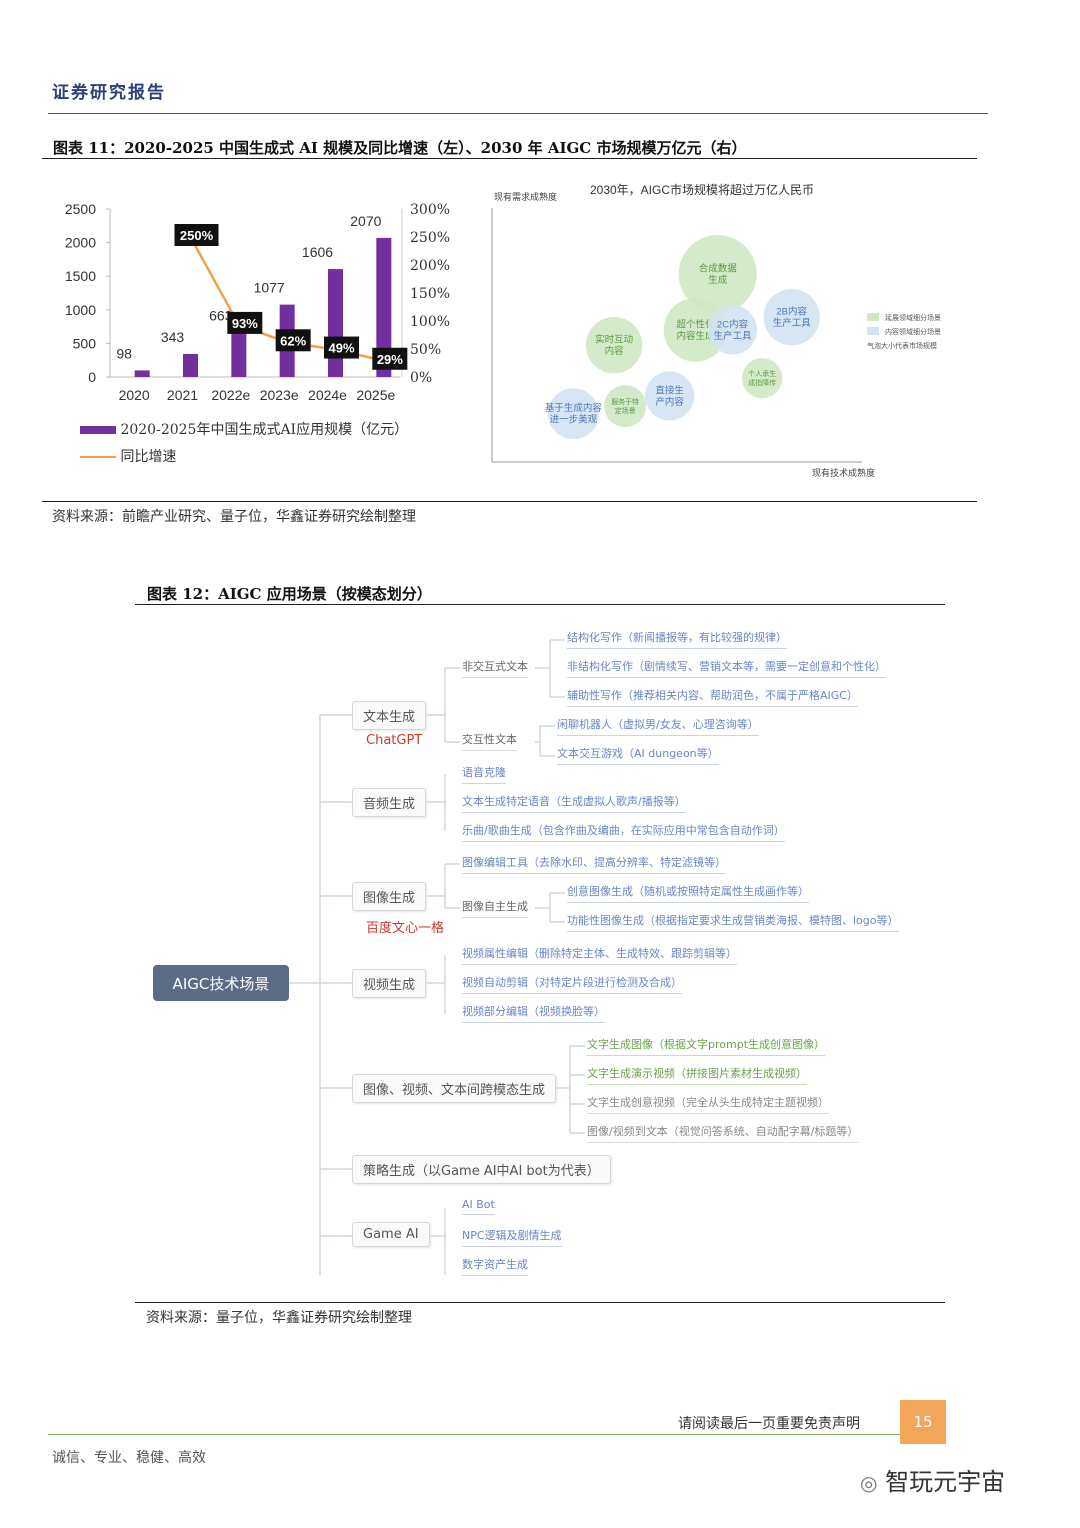 The image size is (1080, 1528). What do you see at coordinates (92, 377) in the screenshot?
I see `y-tick-label: 0` at bounding box center [92, 377].